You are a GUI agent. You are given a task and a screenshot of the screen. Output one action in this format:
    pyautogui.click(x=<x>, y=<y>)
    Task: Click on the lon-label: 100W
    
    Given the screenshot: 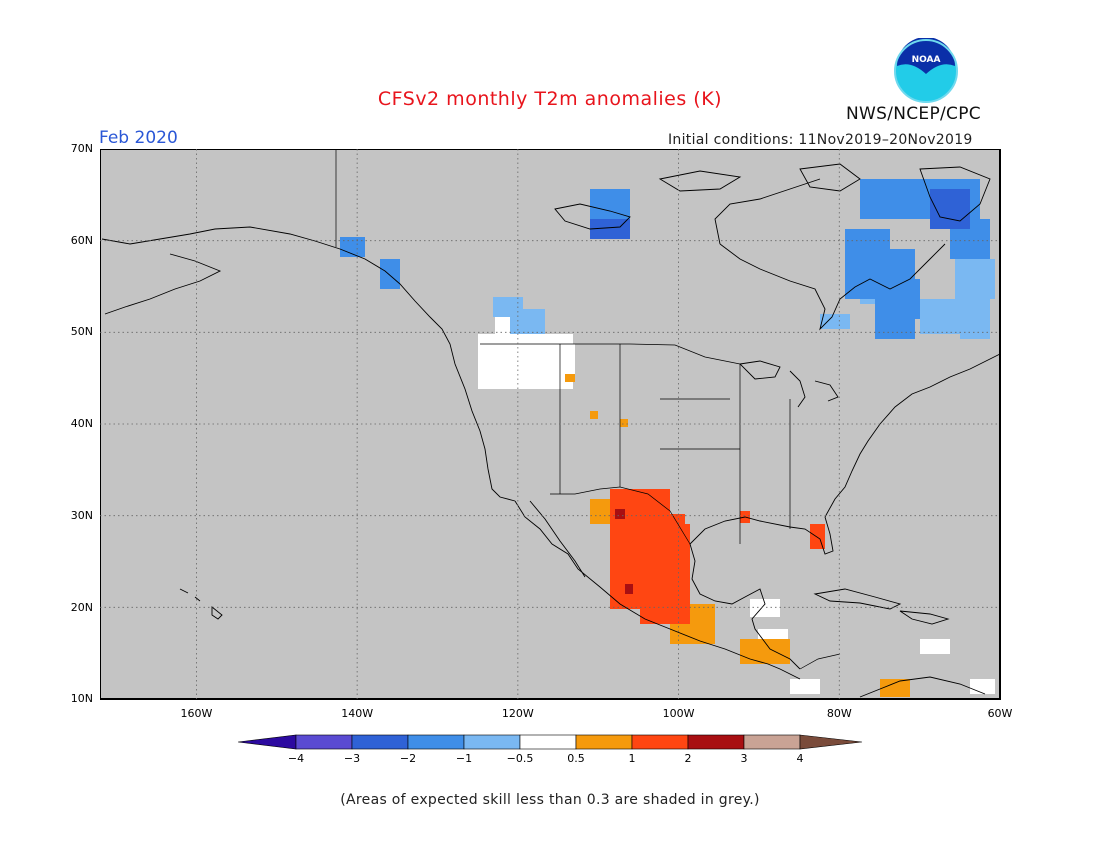 What is the action you would take?
    pyautogui.click(x=678, y=713)
    